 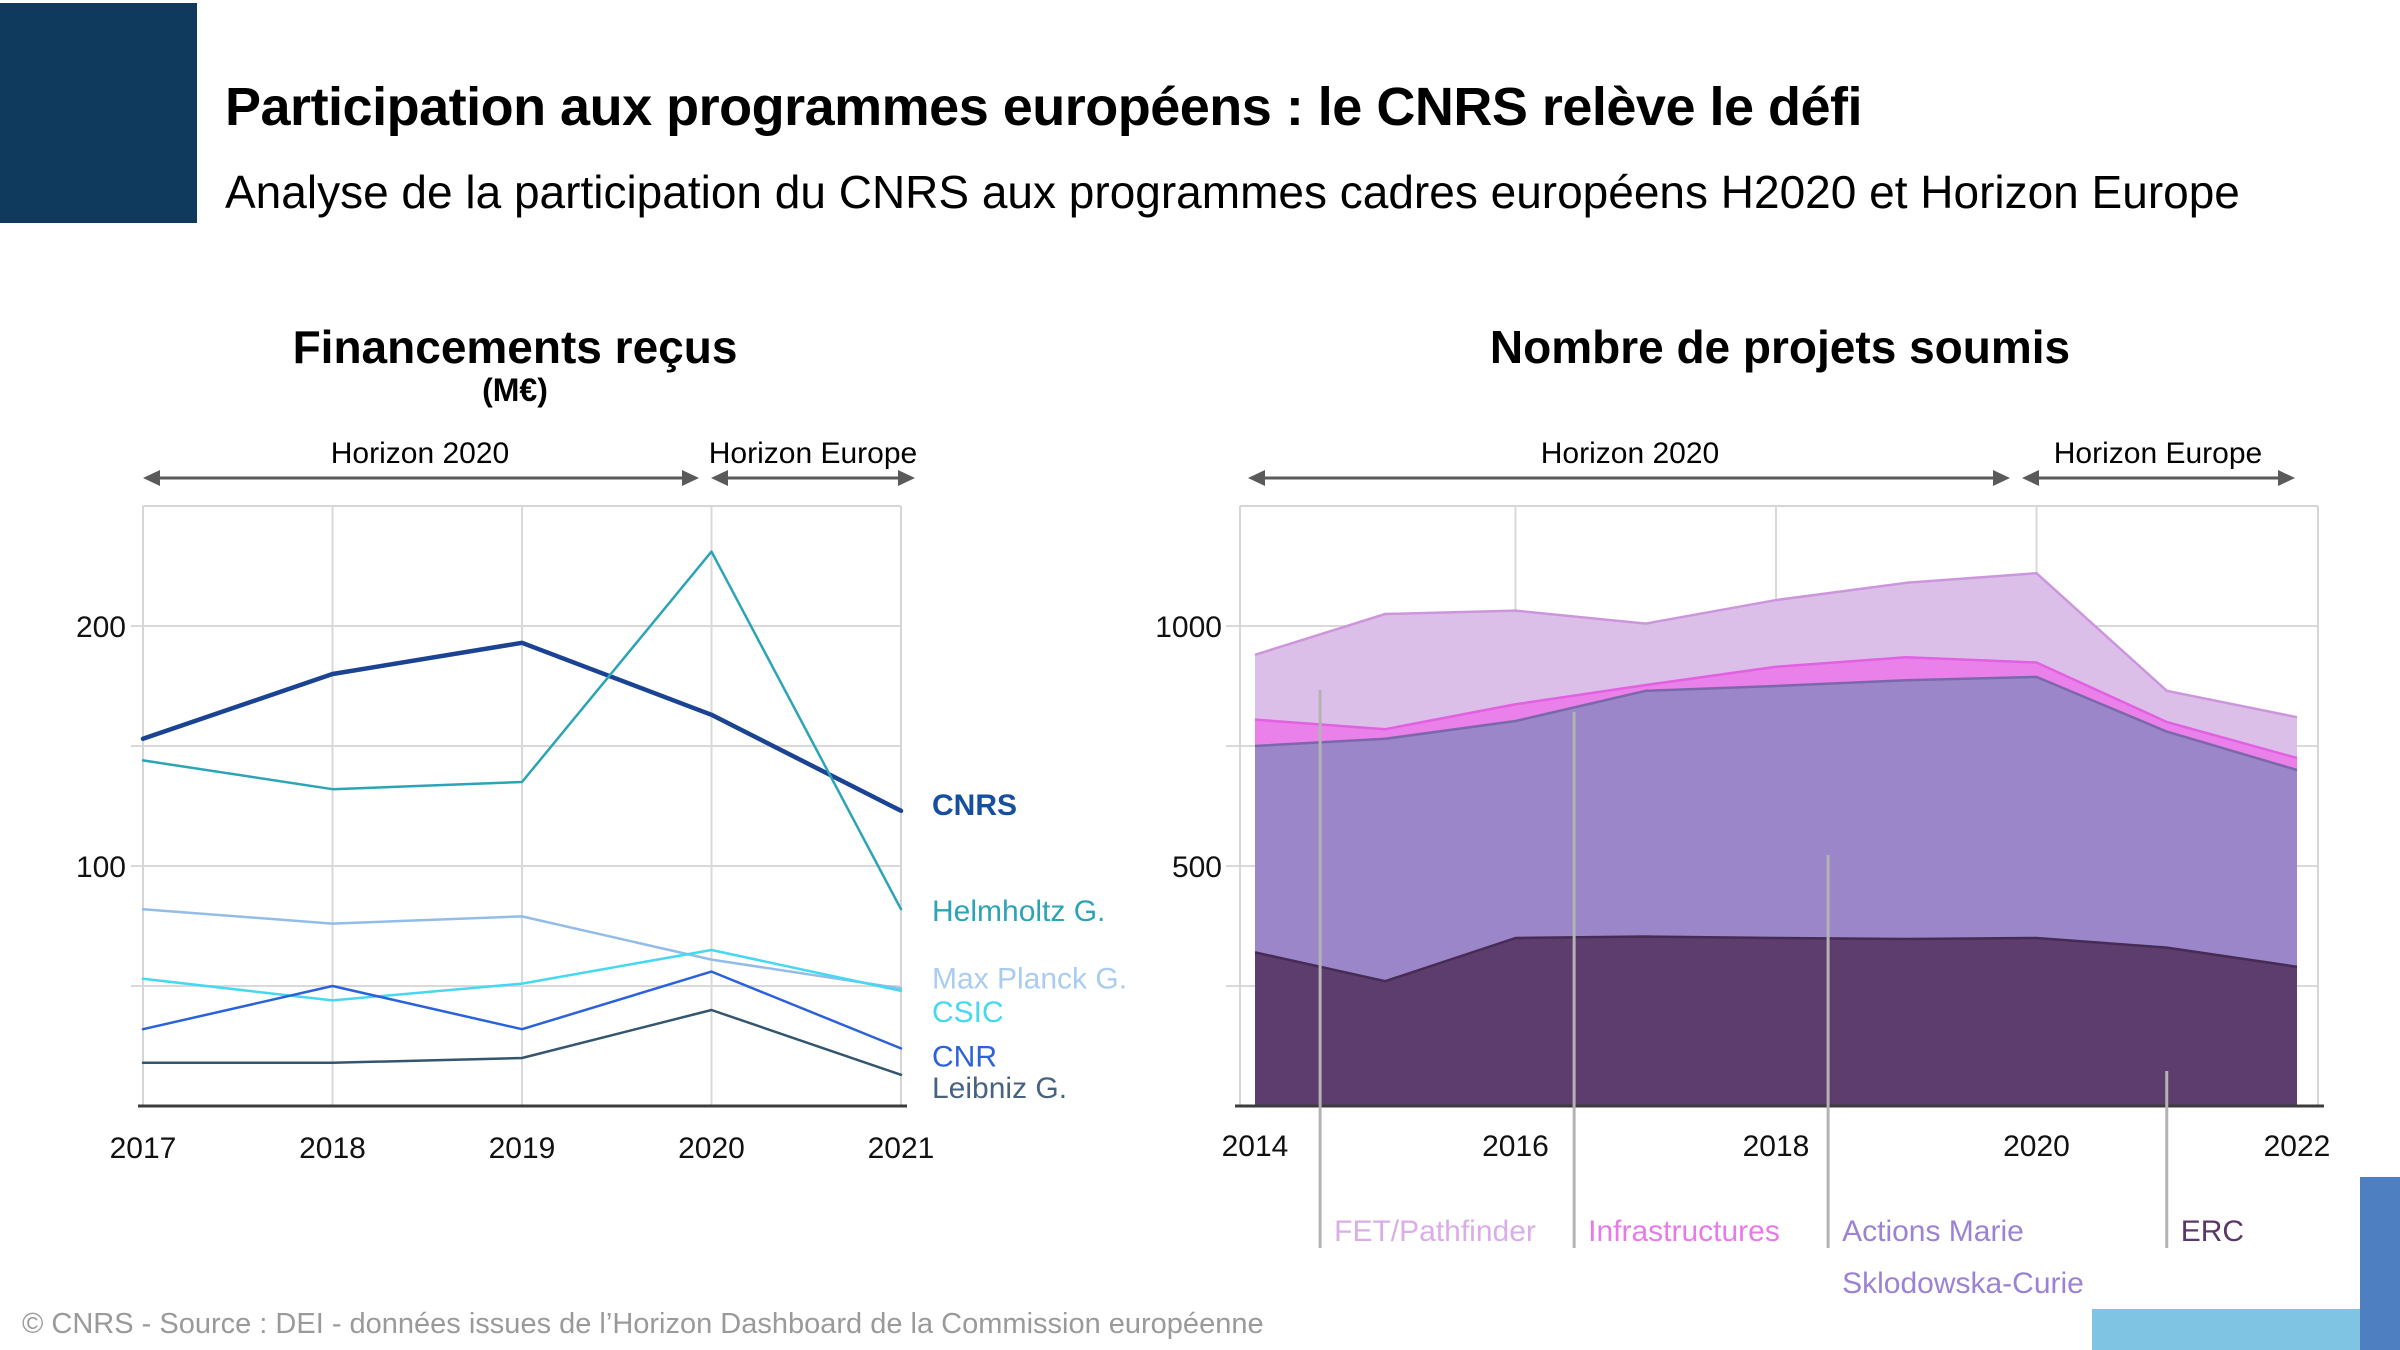 What do you see at coordinates (515, 347) in the screenshot?
I see `left-chart-title: Financements reçus` at bounding box center [515, 347].